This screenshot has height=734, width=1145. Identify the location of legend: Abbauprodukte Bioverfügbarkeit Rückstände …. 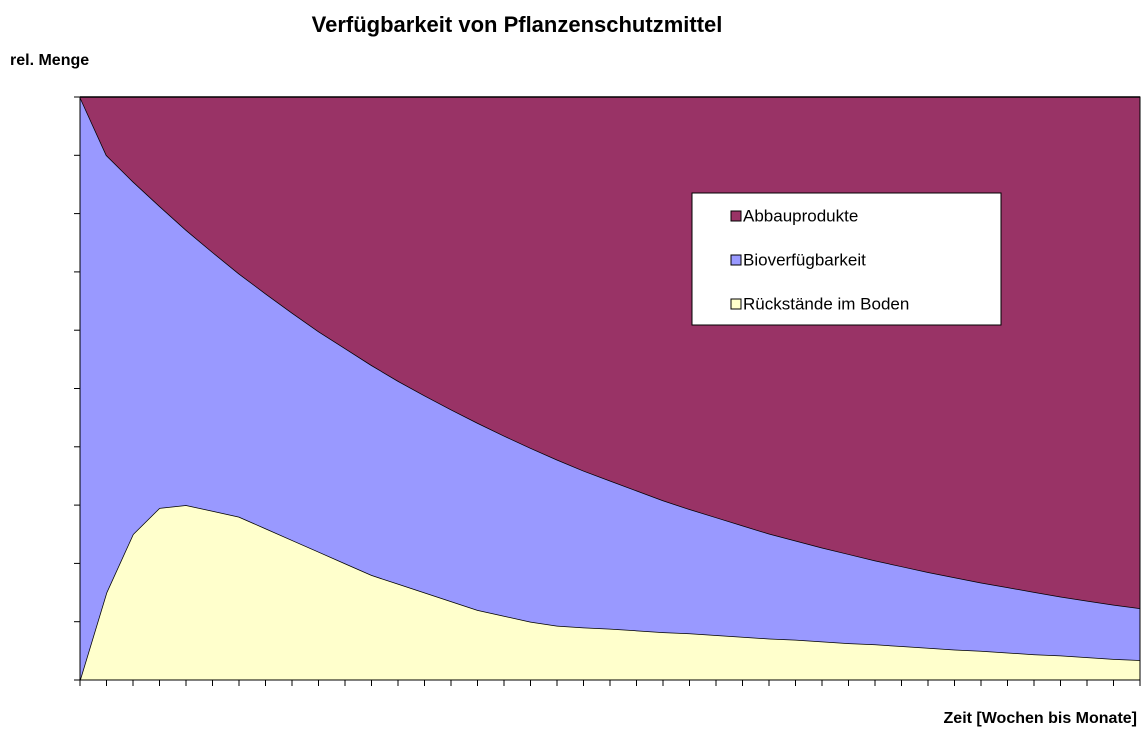
(846, 259).